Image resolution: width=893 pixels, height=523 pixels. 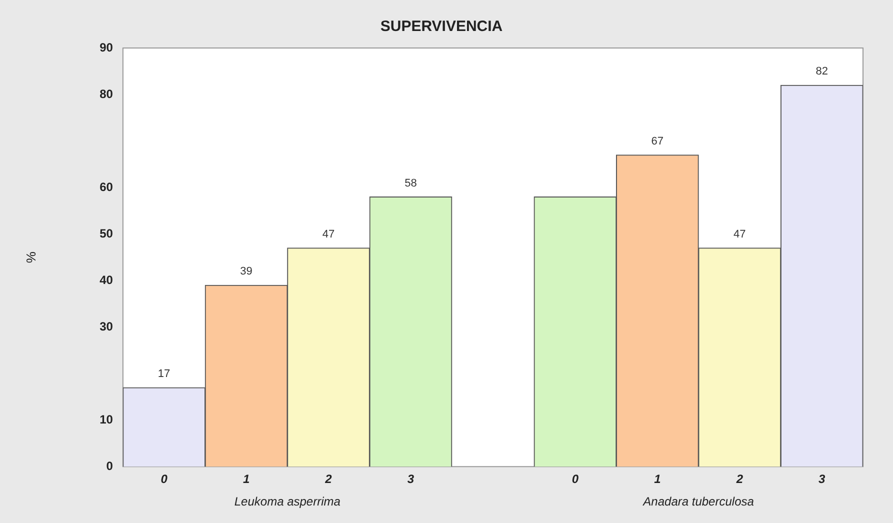 What do you see at coordinates (441, 27) in the screenshot?
I see `chart-title: SUPERVIVENCIA` at bounding box center [441, 27].